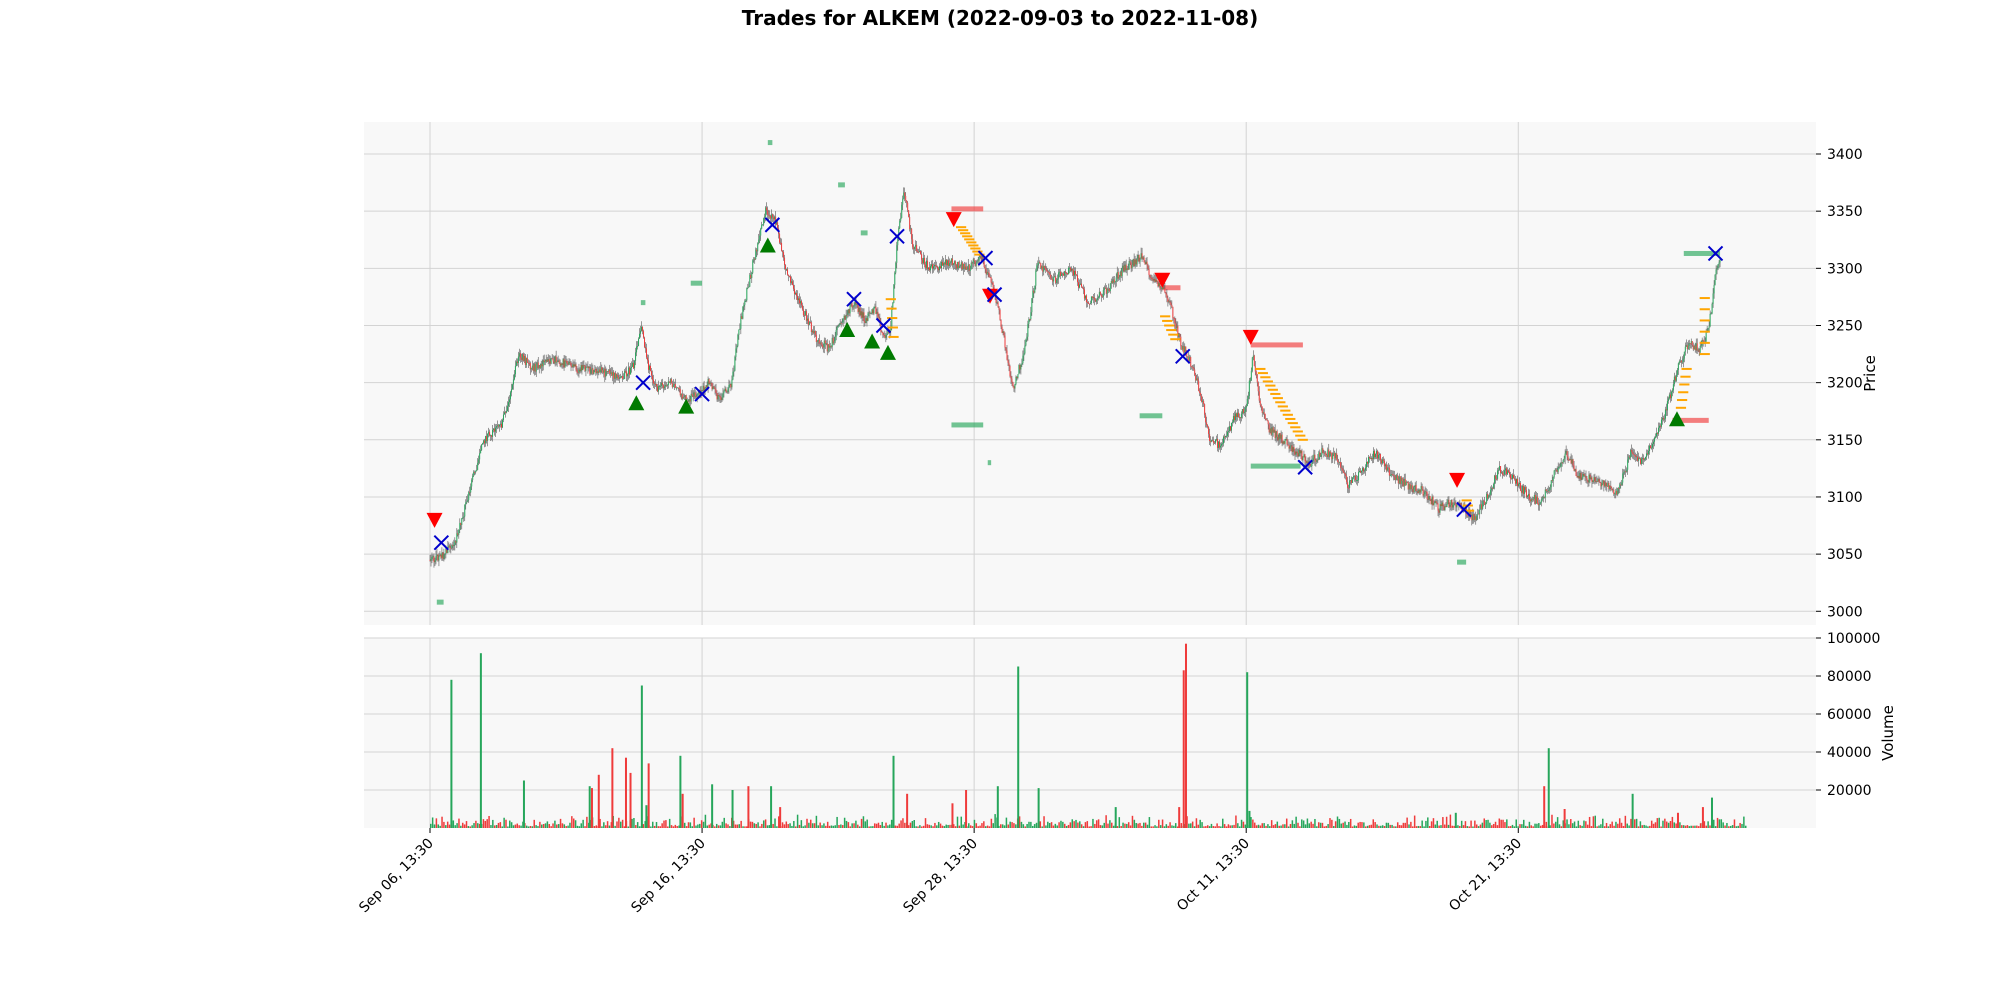 This screenshot has height=1000, width=2000. Describe the element at coordinates (1213, 875) in the screenshot. I see `x-tick-label: Oct 11, 13:30` at that location.